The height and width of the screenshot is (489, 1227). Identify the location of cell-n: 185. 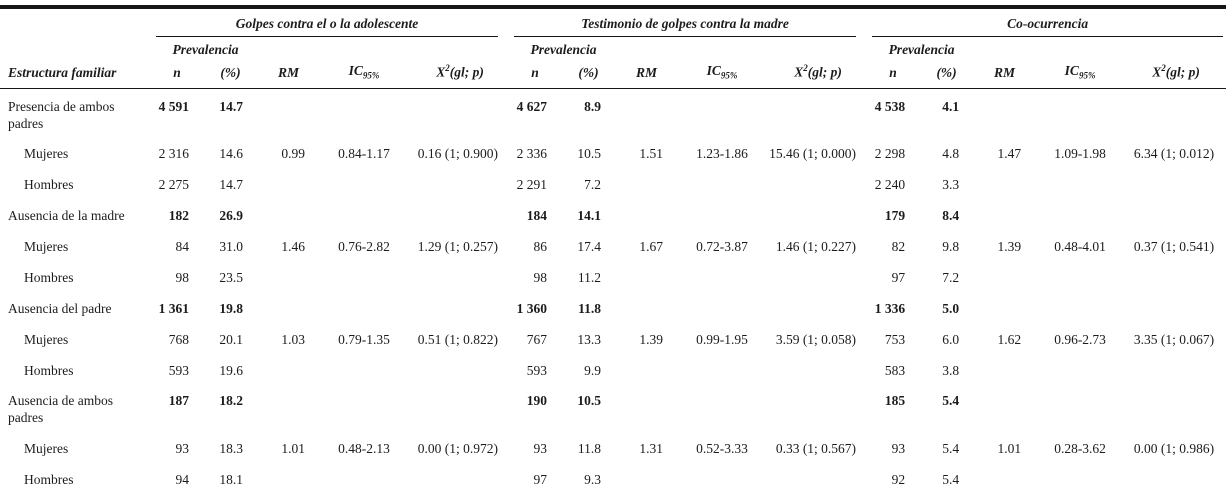
(895, 401).